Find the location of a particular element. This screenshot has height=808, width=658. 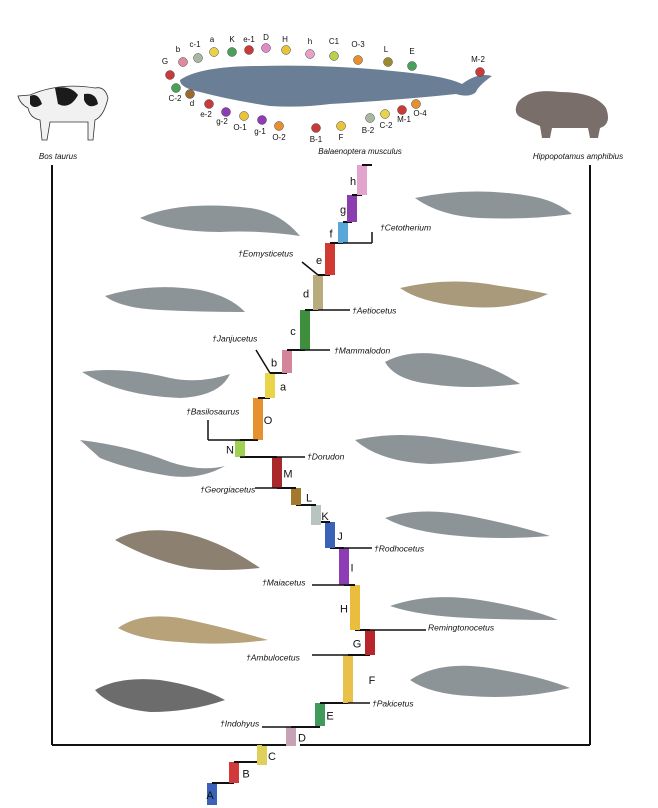

character-label: B-1 is located at coordinates (316, 139).